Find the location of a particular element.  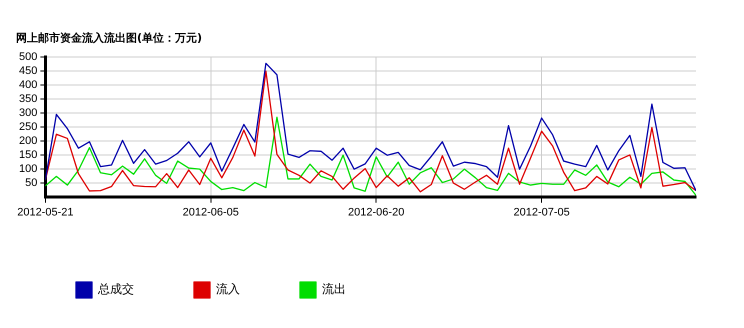

y-tick-label: 100 is located at coordinates (28, 168).